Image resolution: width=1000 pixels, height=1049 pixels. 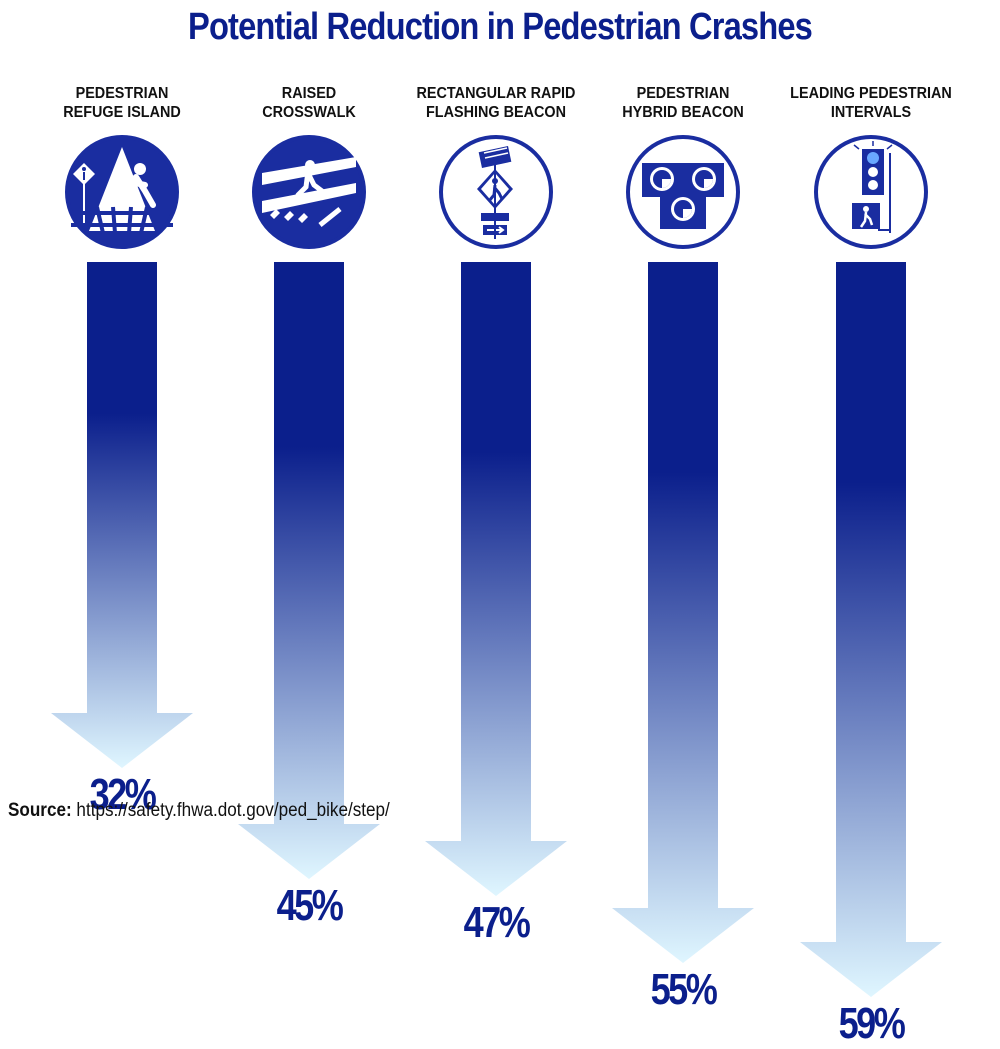 I want to click on category-label: LEADING PEDESTRIAN INTERVALS, so click(x=871, y=103).